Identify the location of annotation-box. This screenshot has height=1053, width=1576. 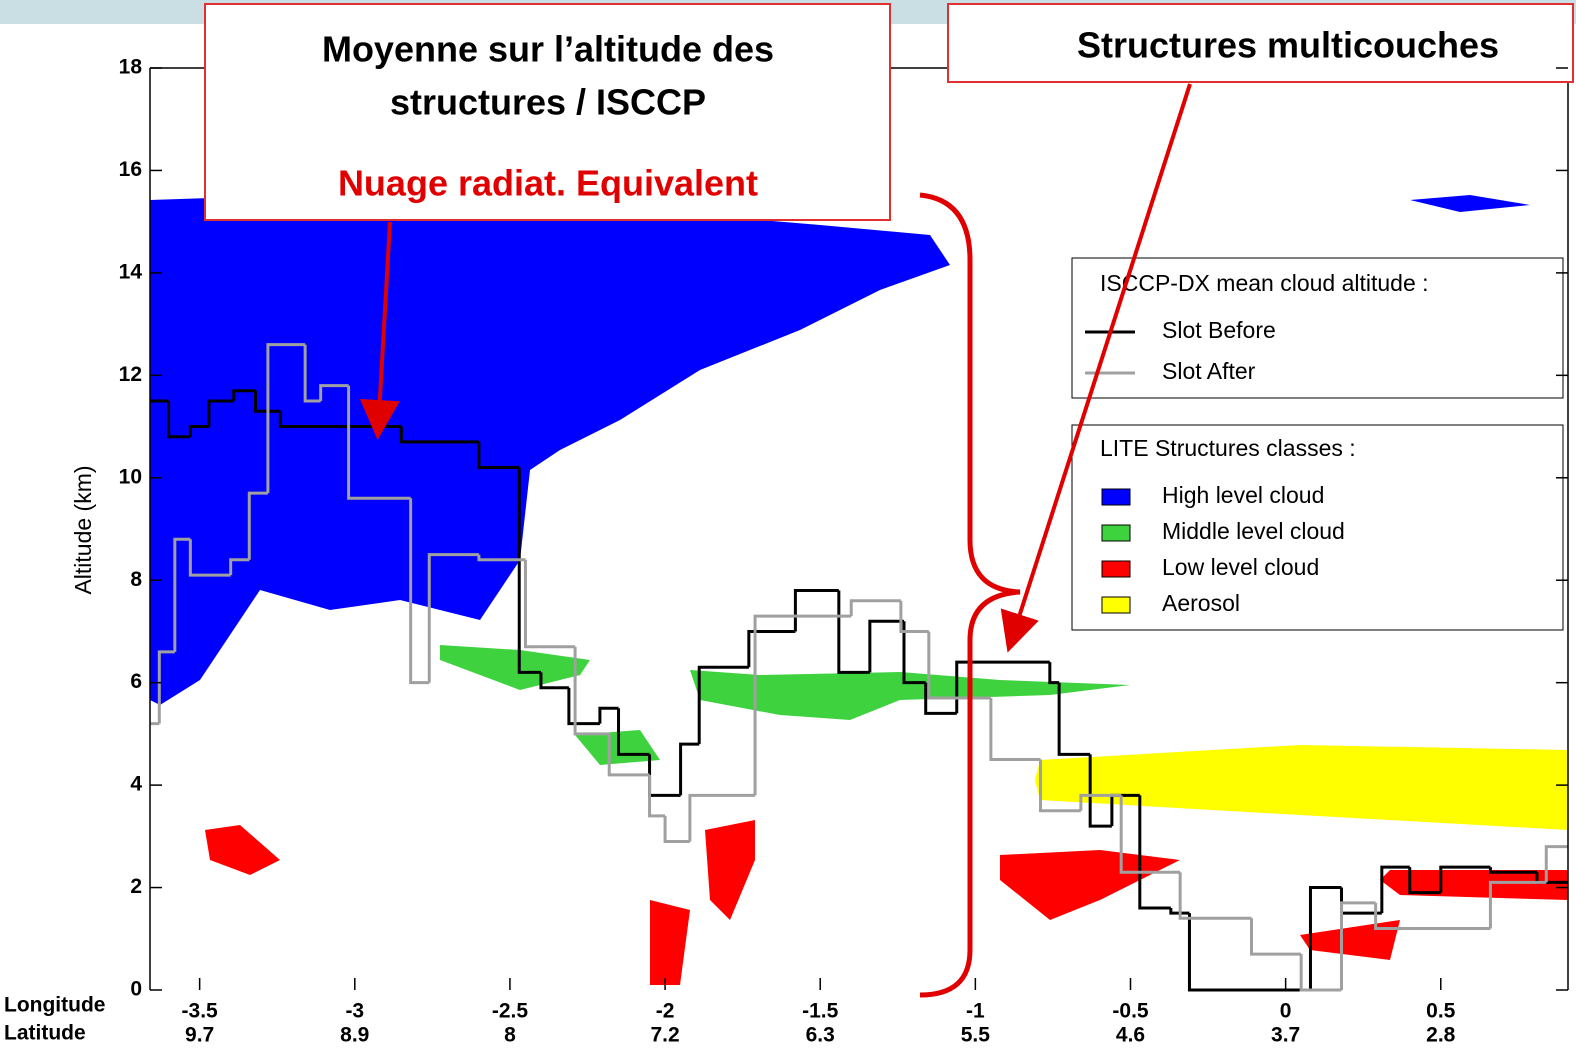
(1260, 43).